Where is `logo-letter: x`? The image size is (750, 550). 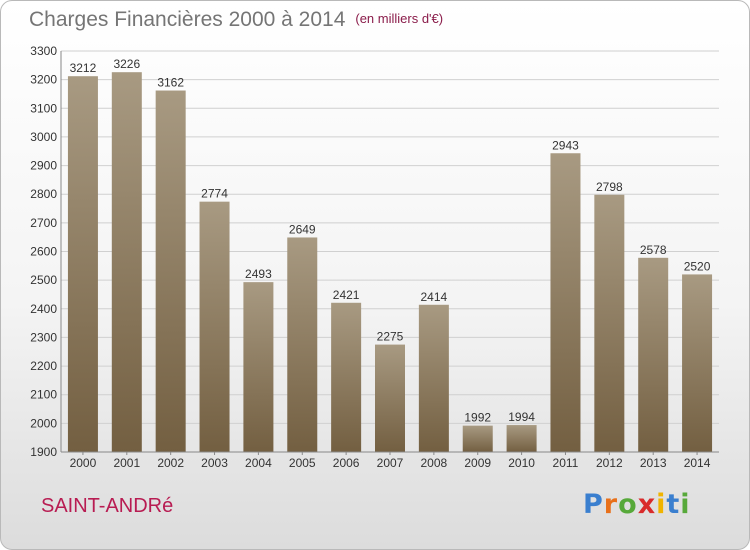
logo-letter: x is located at coordinates (647, 504).